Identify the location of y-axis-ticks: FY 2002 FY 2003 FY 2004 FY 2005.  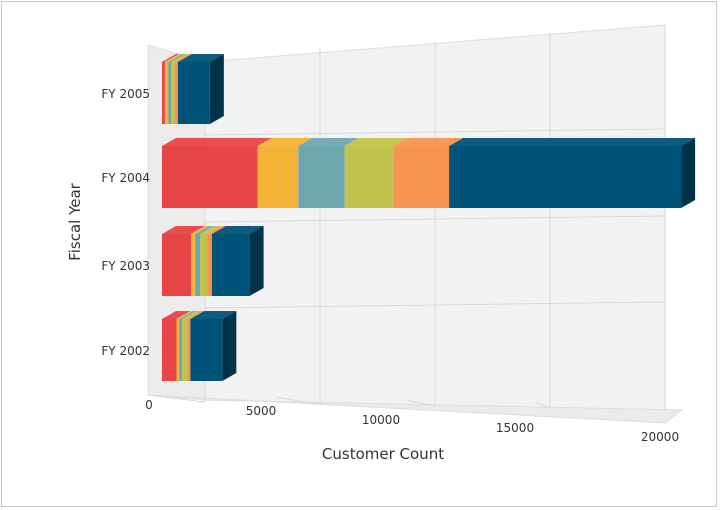
(125, 222).